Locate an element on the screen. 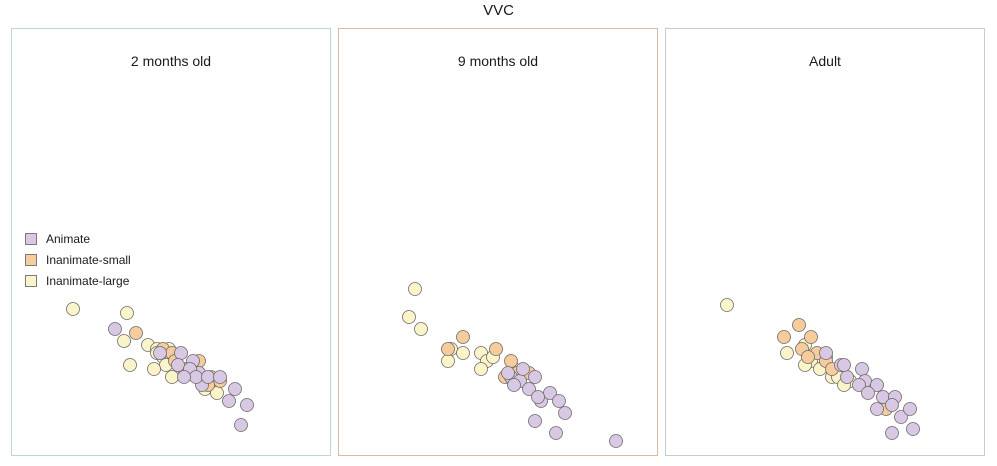 Image resolution: width=997 pixels, height=466 pixels. scatter-plot-9-months is located at coordinates (512, 365).